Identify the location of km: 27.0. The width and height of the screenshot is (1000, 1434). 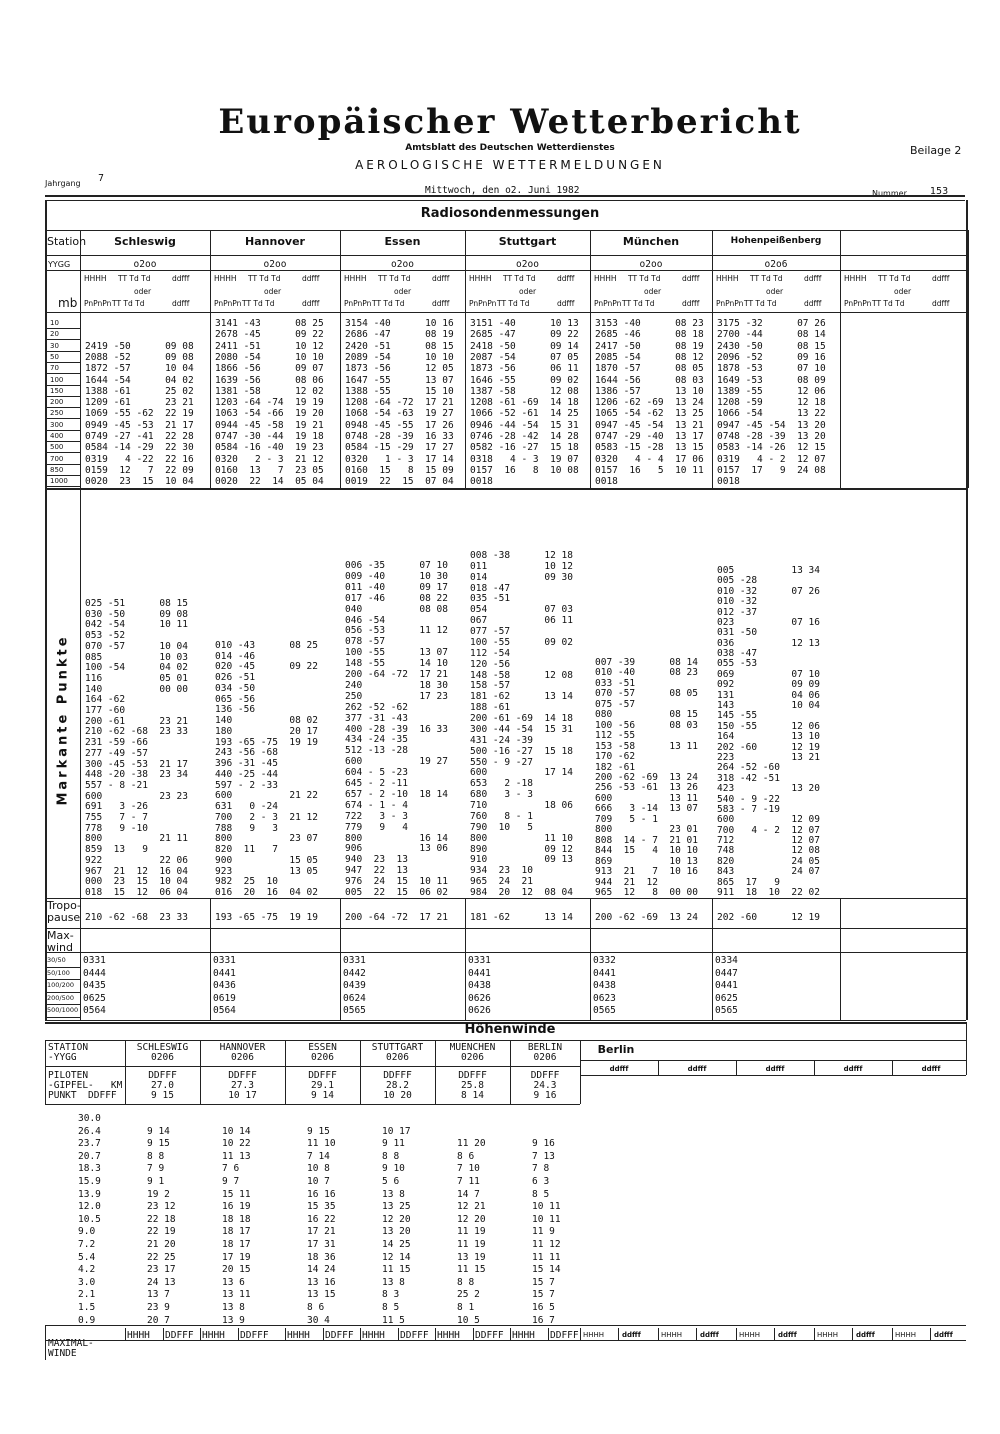
(162, 1085).